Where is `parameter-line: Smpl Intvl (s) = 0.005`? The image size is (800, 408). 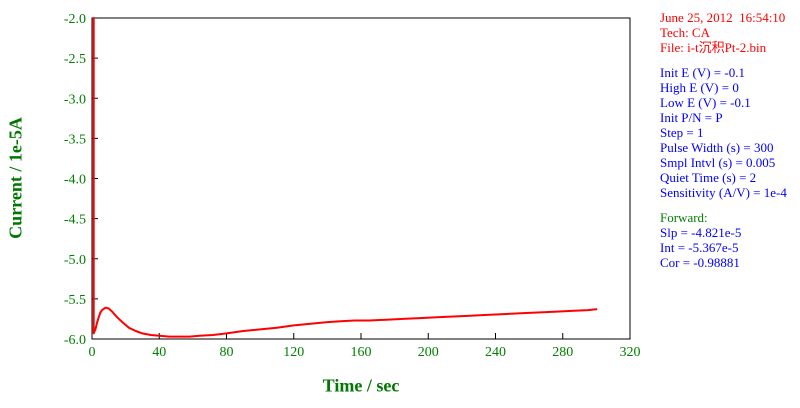 parameter-line: Smpl Intvl (s) = 0.005 is located at coordinates (718, 162).